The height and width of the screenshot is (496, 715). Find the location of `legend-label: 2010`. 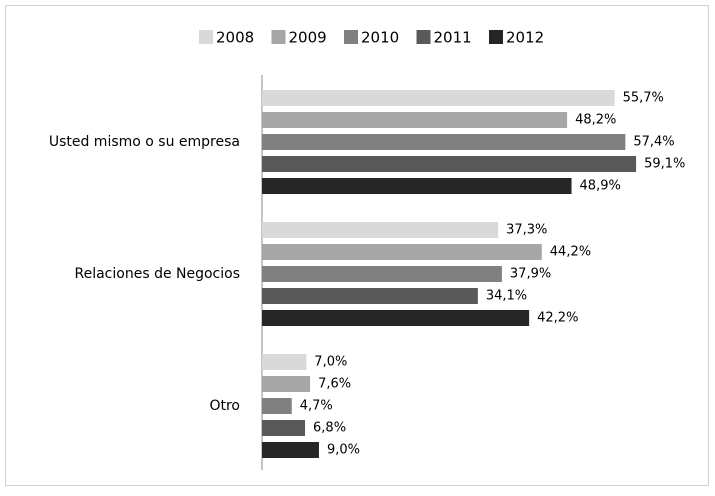

legend-label: 2010 is located at coordinates (380, 38).